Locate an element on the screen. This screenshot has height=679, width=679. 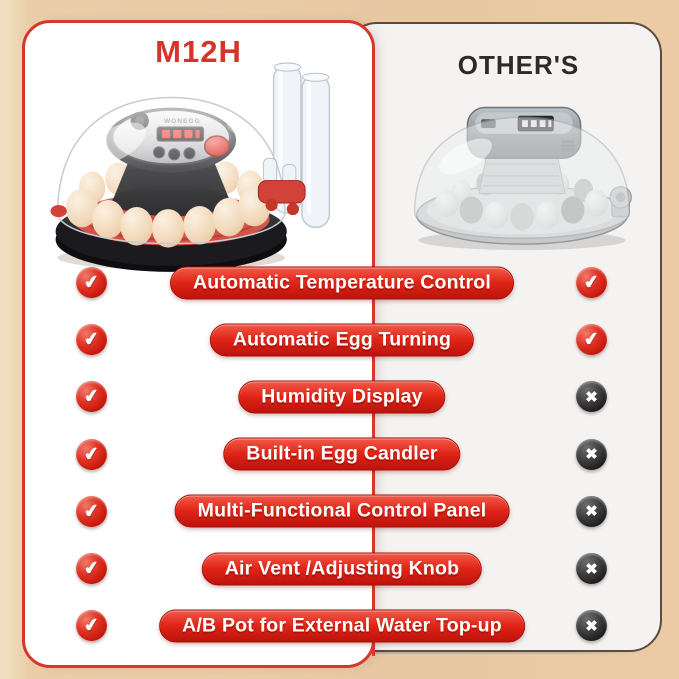
feature-label-pill: Multi-Functional Control Panel is located at coordinates (342, 511).